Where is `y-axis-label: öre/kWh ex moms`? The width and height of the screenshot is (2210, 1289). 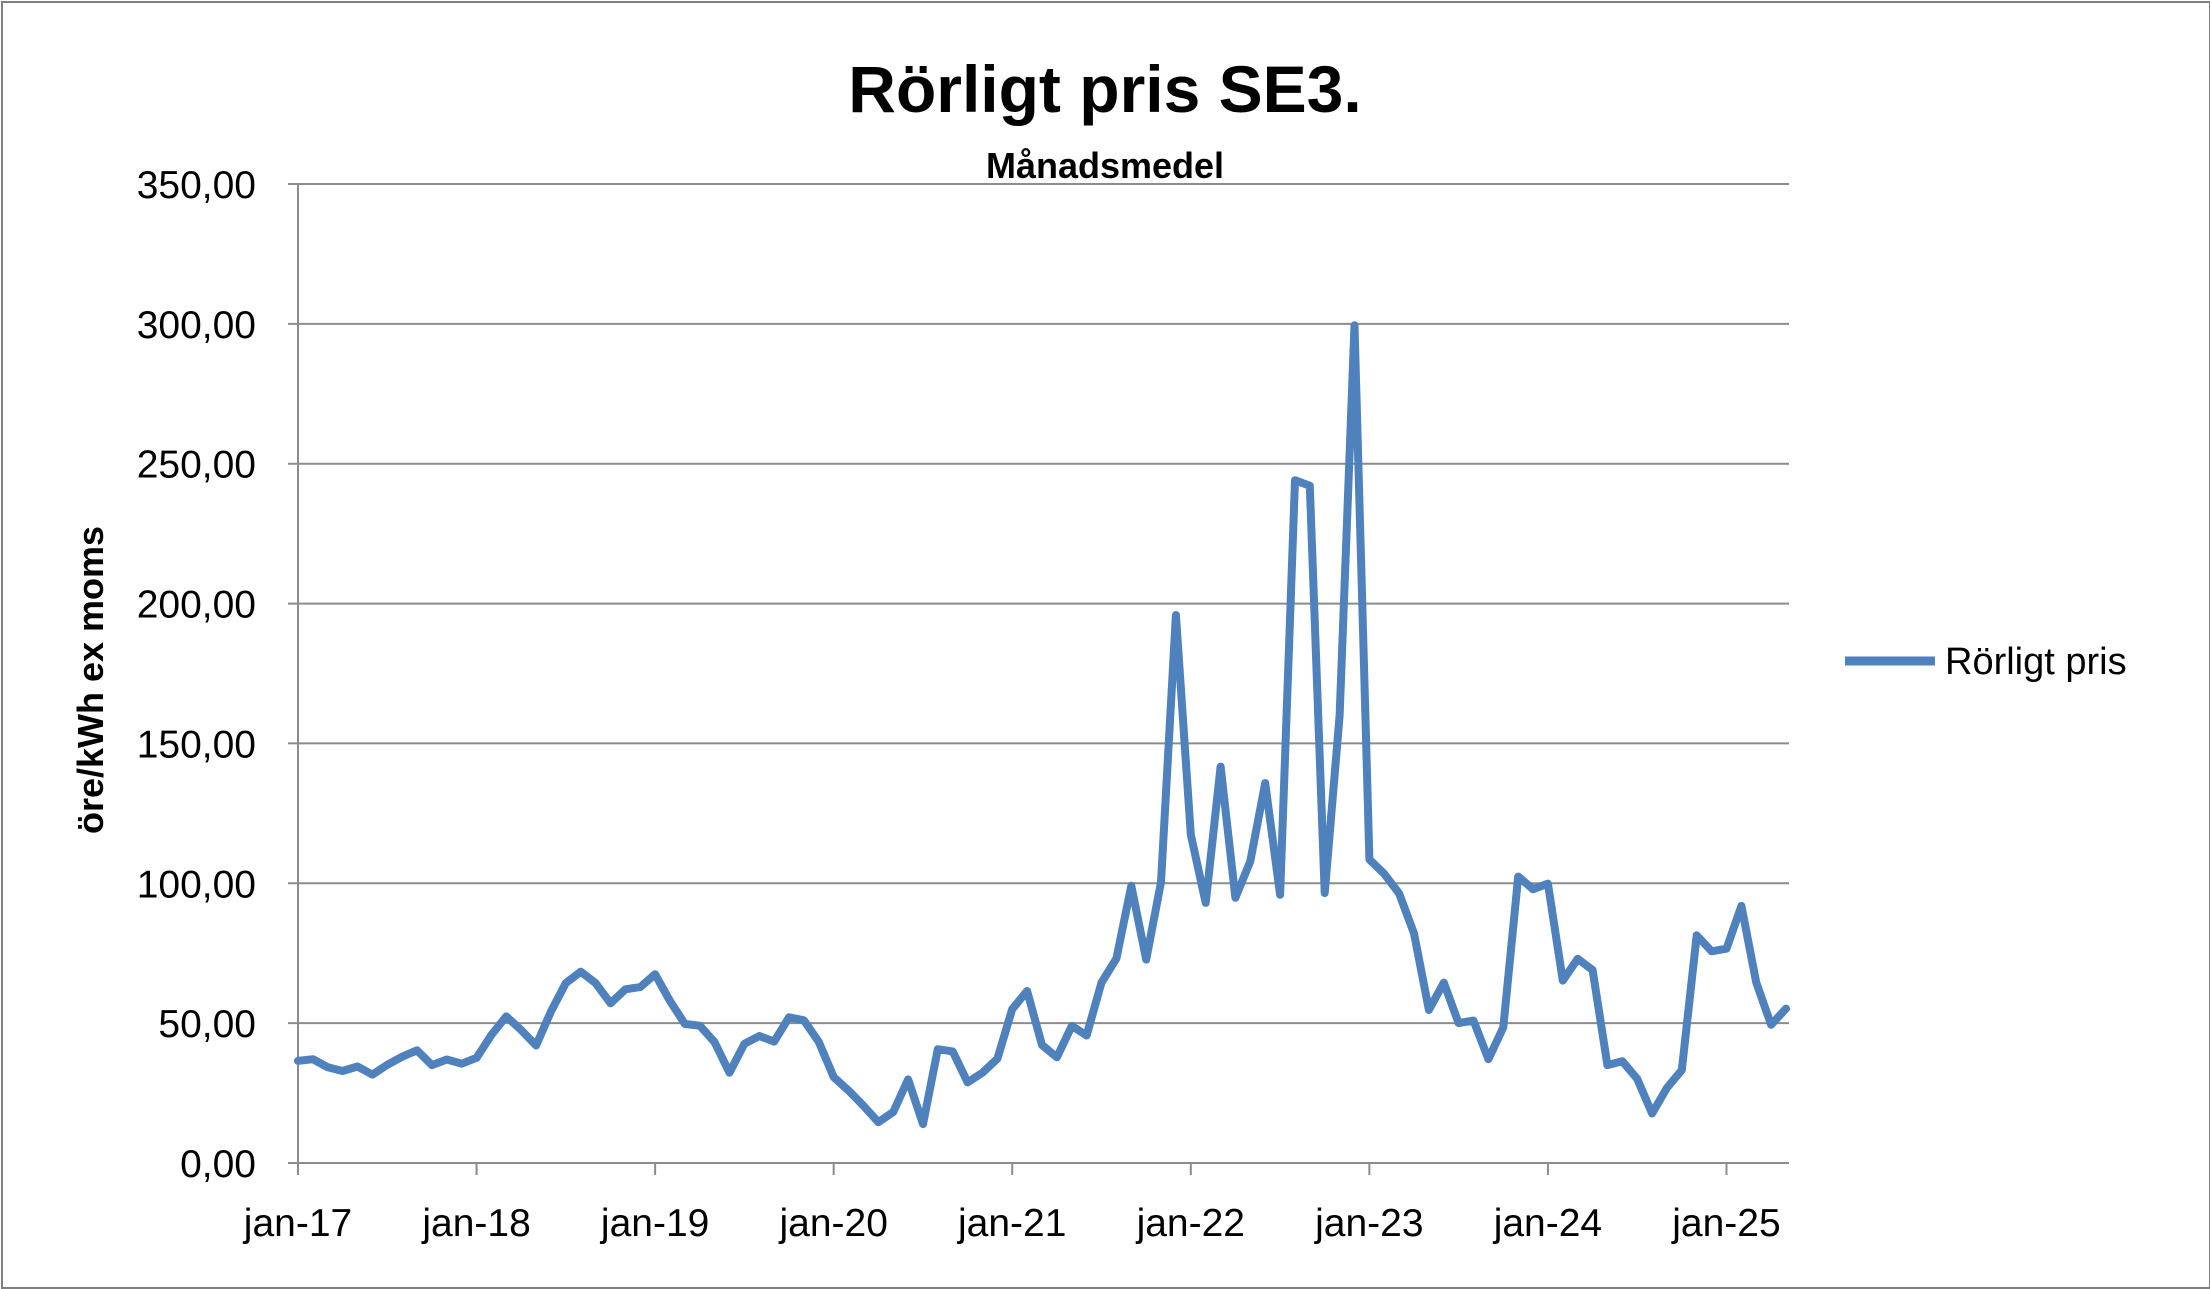
y-axis-label: öre/kWh ex moms is located at coordinates (90, 680).